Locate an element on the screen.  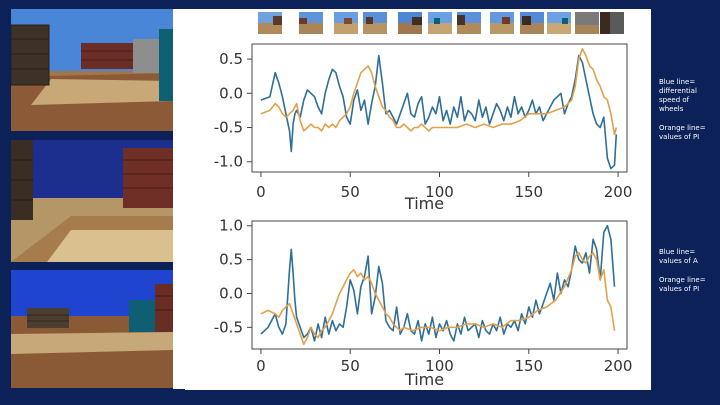
divider-strip is located at coordinates (179, 199).